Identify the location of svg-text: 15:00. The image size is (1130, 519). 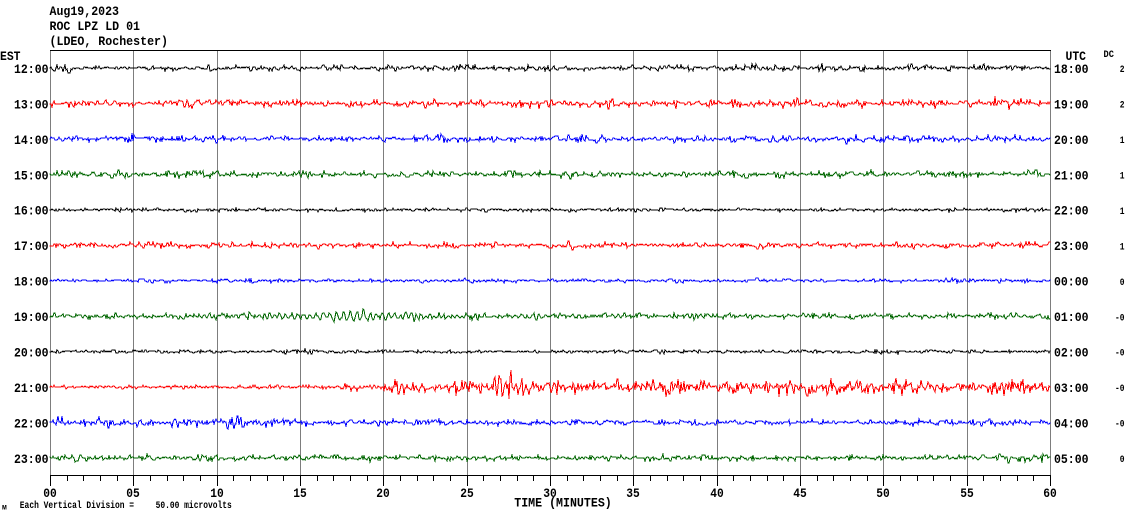
(31, 175).